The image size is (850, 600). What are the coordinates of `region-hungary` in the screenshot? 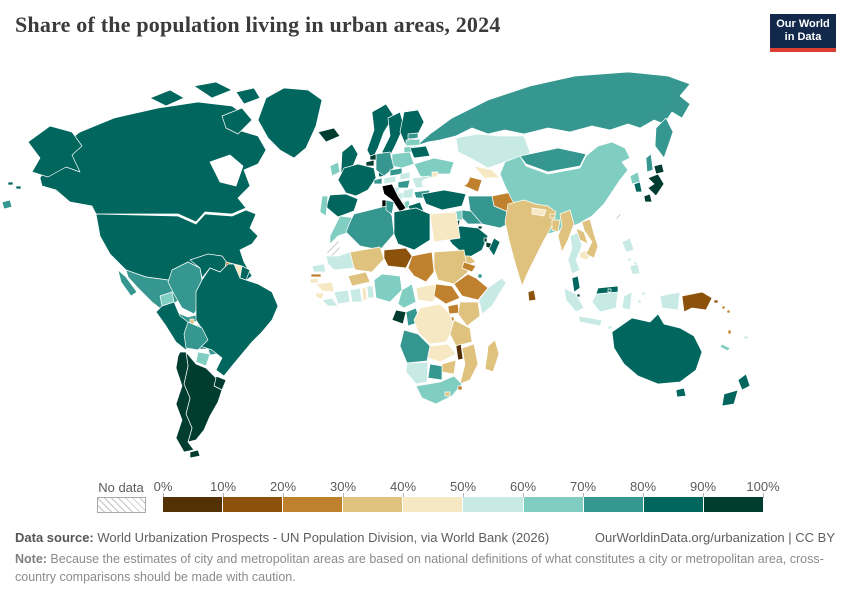 It's located at (404, 184).